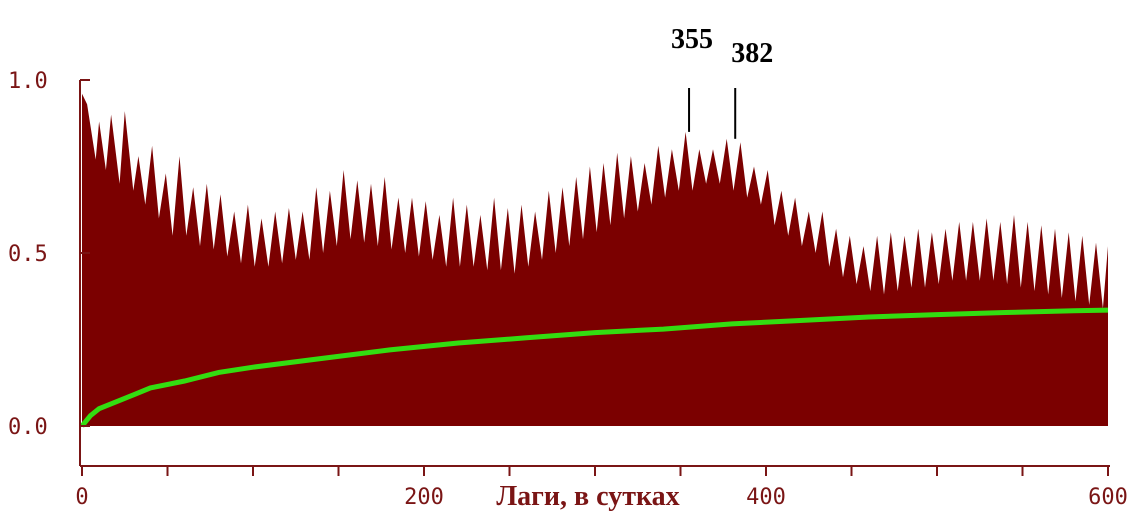  Describe the element at coordinates (766, 497) in the screenshot. I see `x-tick-label: 400` at that location.